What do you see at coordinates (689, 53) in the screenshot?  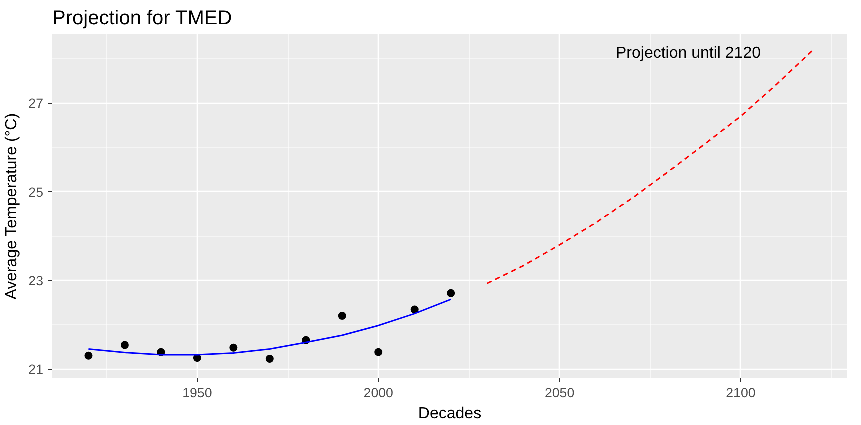 I see `annotation: Projection until 2120` at bounding box center [689, 53].